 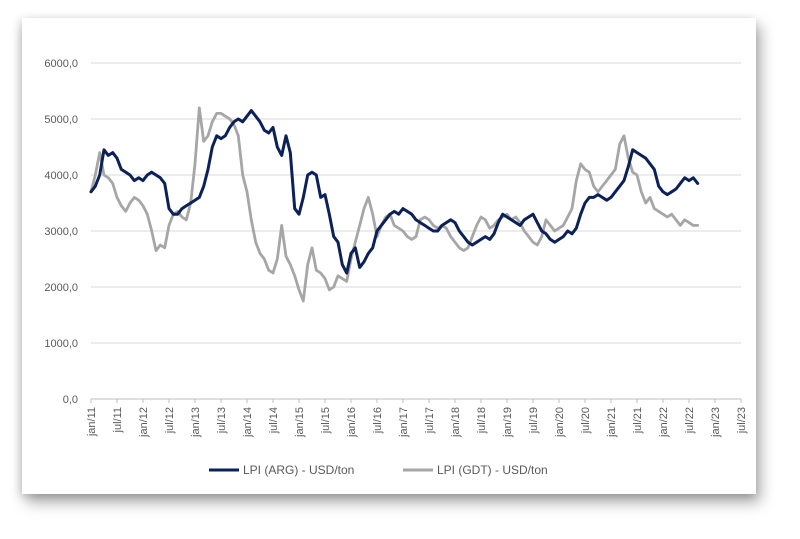 What do you see at coordinates (378, 420) in the screenshot?
I see `x-tick-label: jul/16` at bounding box center [378, 420].